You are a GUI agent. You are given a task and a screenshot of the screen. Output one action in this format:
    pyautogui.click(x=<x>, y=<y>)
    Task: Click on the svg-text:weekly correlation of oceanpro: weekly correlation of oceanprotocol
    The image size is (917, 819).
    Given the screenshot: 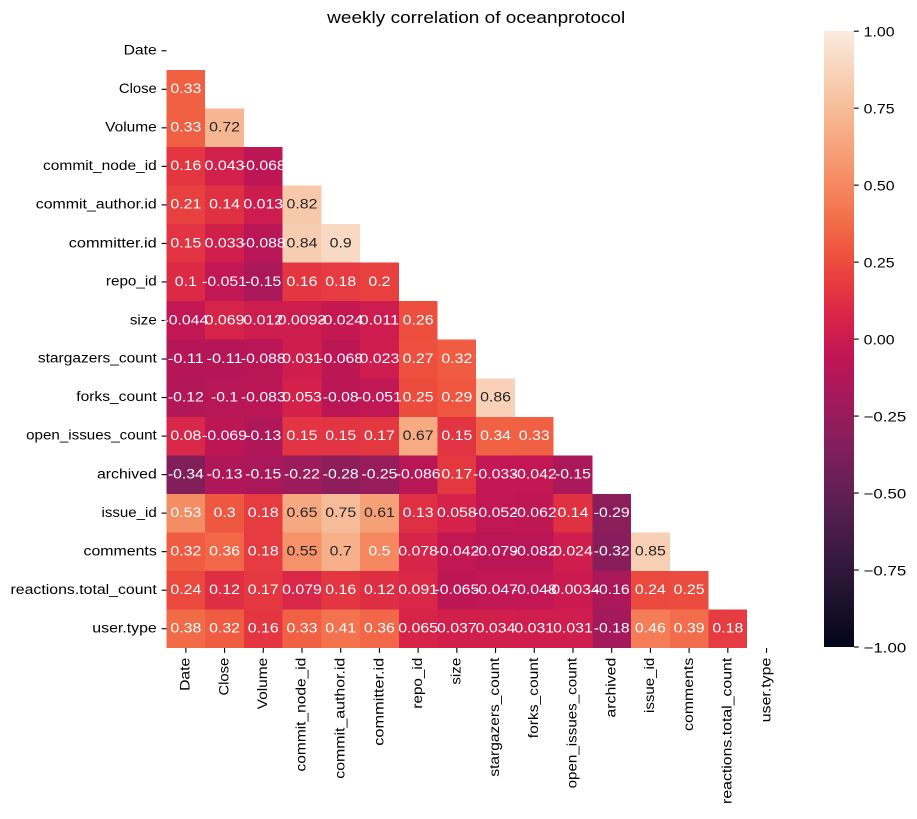 What is the action you would take?
    pyautogui.click(x=475, y=17)
    